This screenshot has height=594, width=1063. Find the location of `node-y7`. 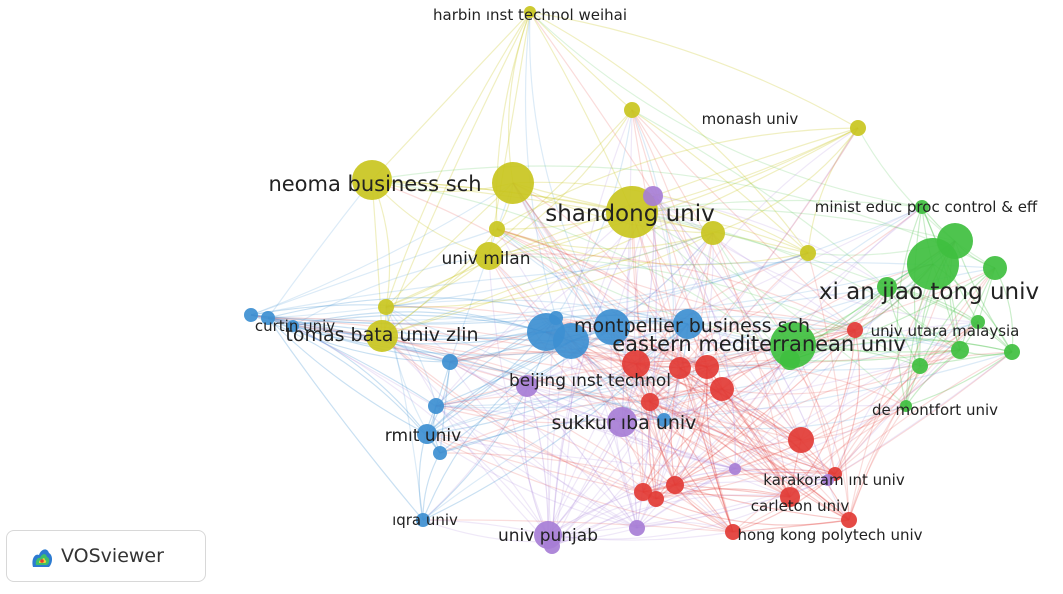

node-y7 is located at coordinates (497, 229).